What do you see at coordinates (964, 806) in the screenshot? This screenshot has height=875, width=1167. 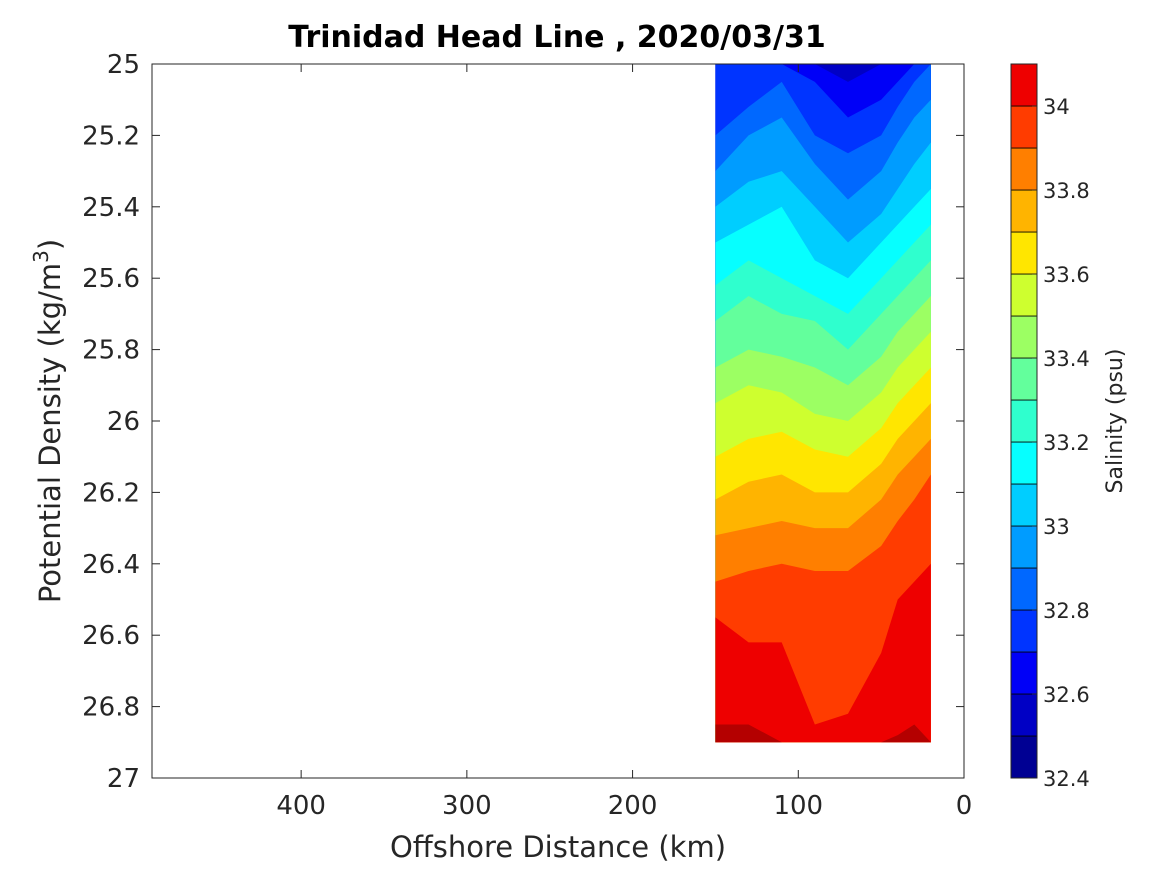 I see `x-tick-label: 0` at bounding box center [964, 806].